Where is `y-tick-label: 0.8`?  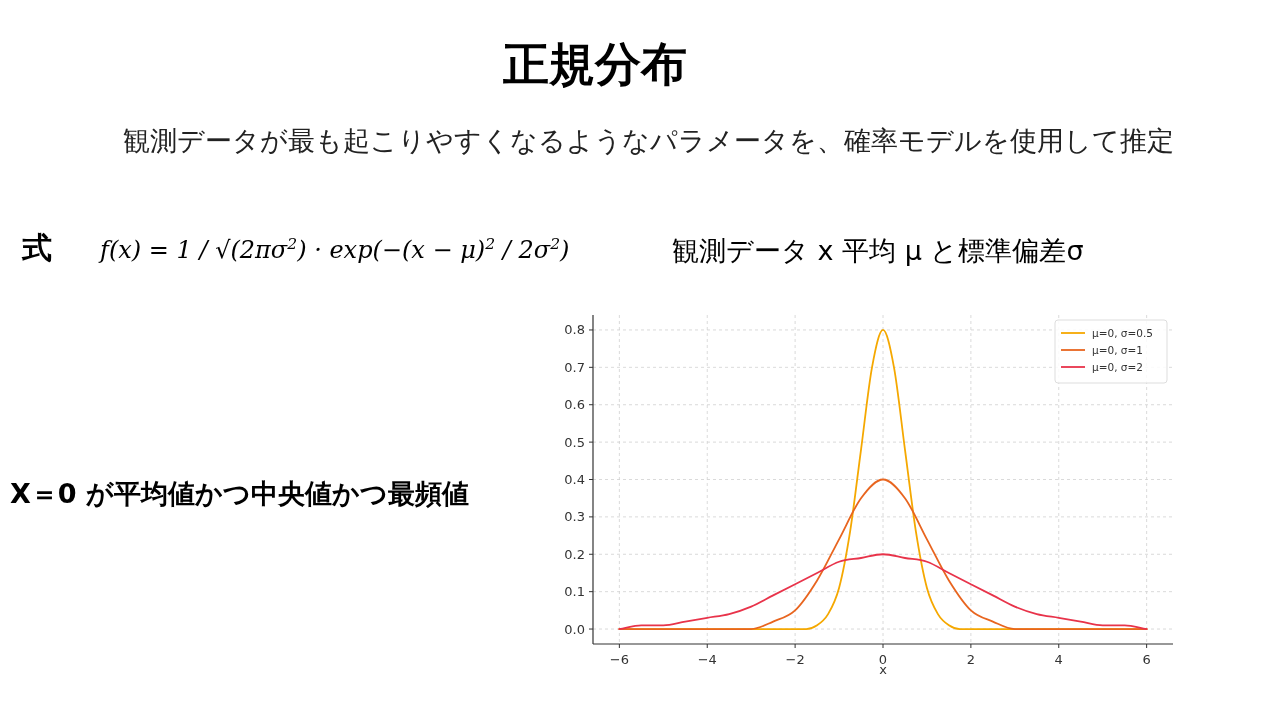
y-tick-label: 0.8 is located at coordinates (574, 330).